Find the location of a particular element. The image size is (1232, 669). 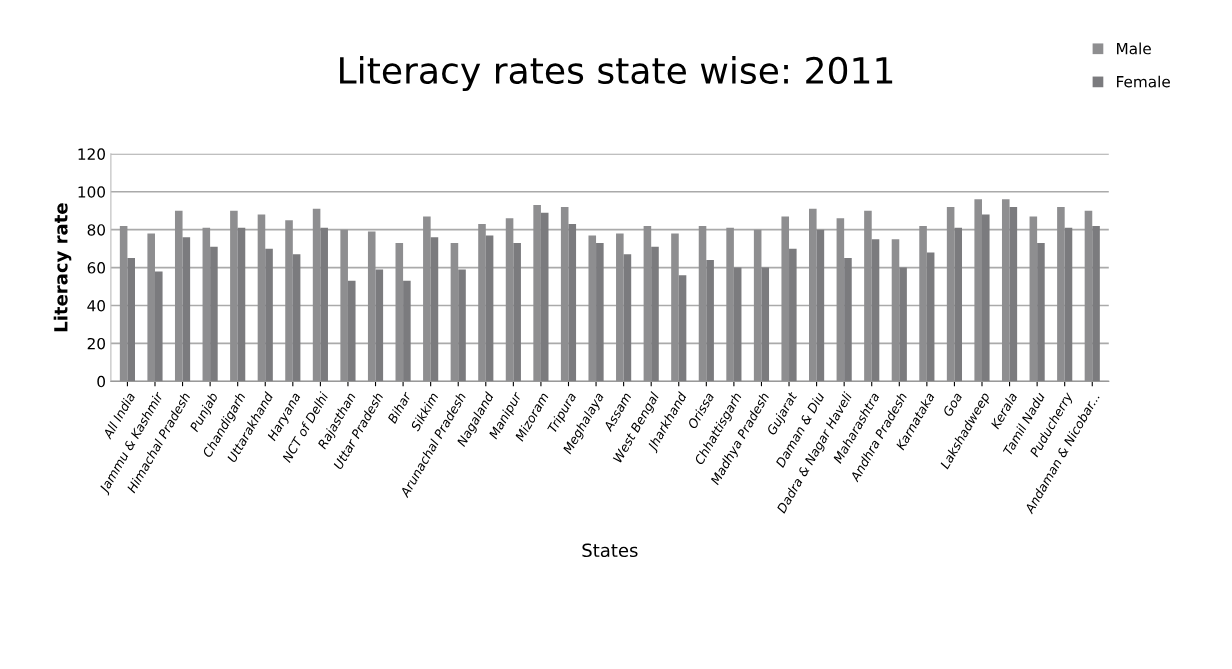

y-tick-label: 100 is located at coordinates (91, 192).